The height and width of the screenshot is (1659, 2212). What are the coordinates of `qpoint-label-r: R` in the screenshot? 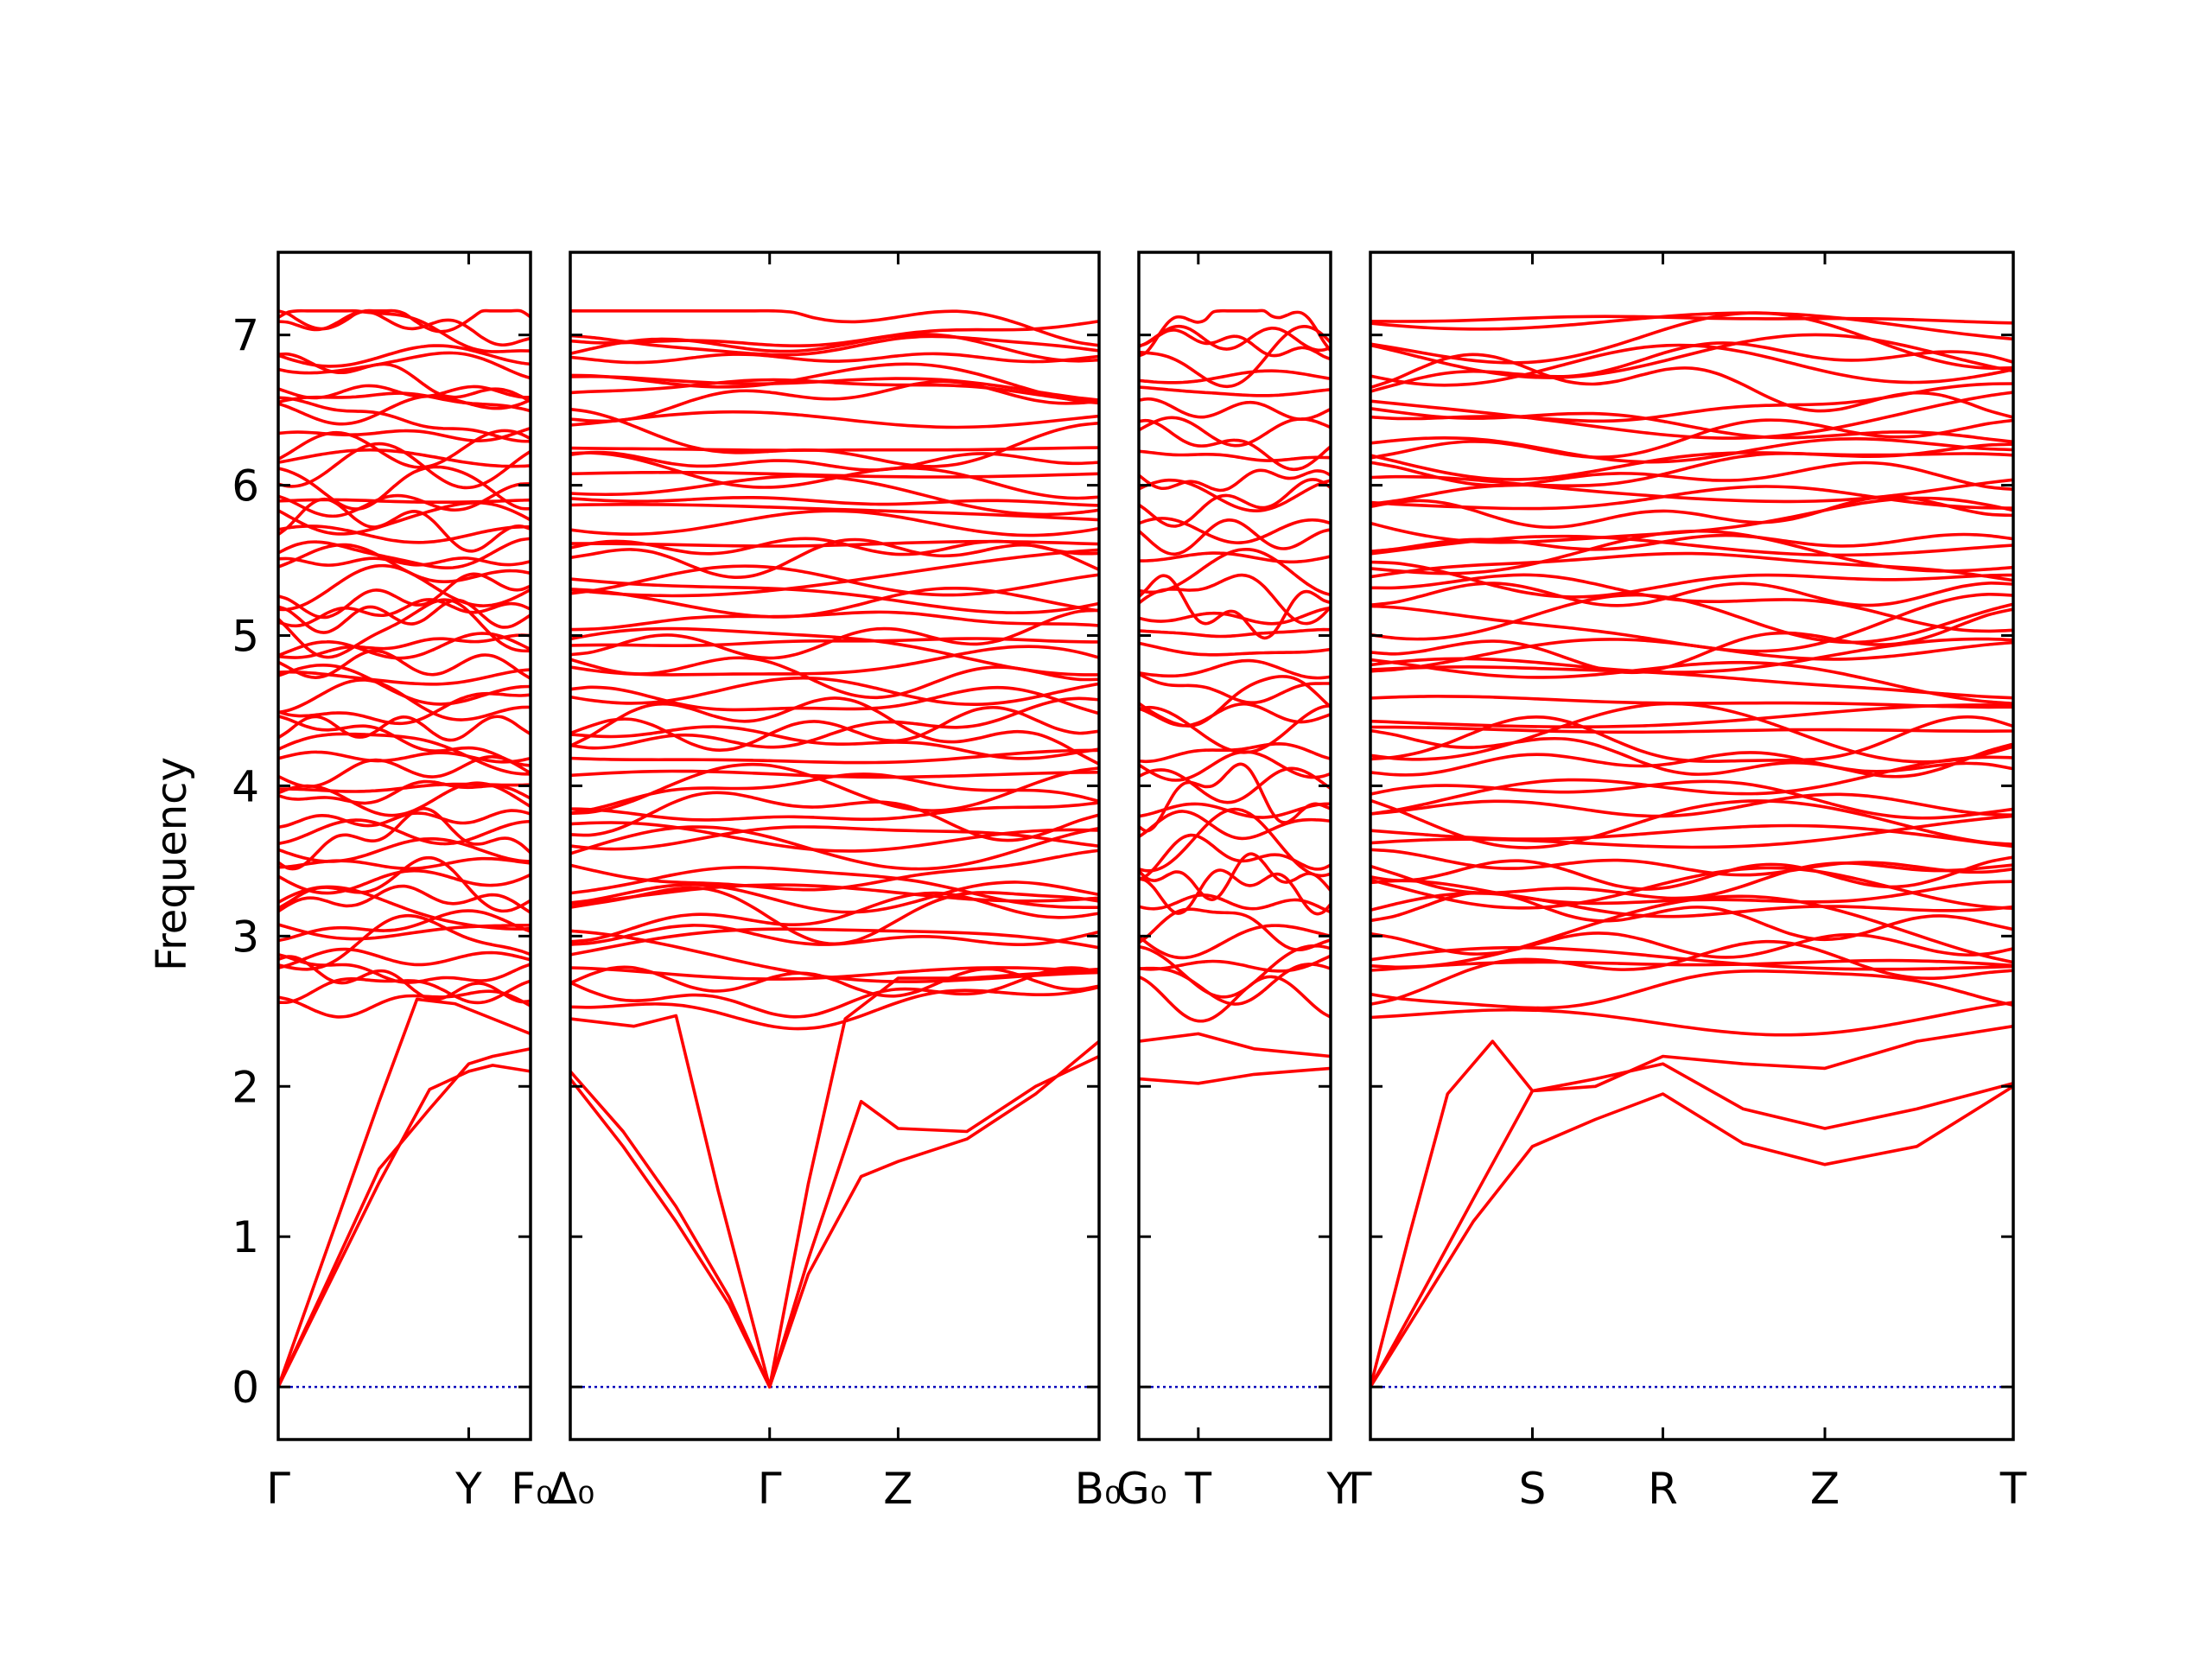 It's located at (1663, 1489).